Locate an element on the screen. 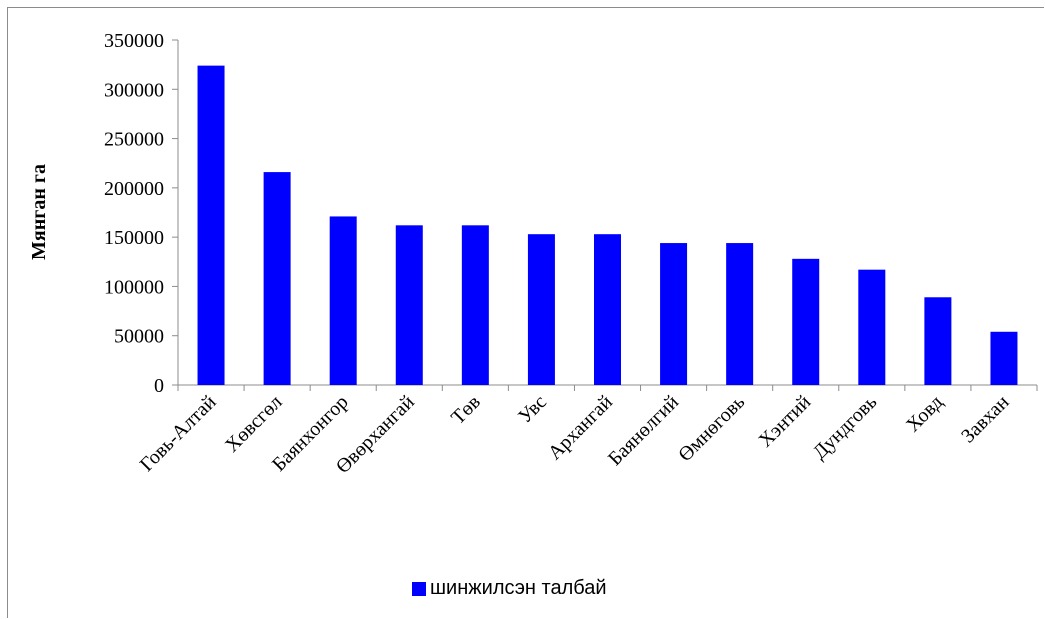 This screenshot has width=1045, height=619. y-tick-label: 200000 is located at coordinates (134, 189).